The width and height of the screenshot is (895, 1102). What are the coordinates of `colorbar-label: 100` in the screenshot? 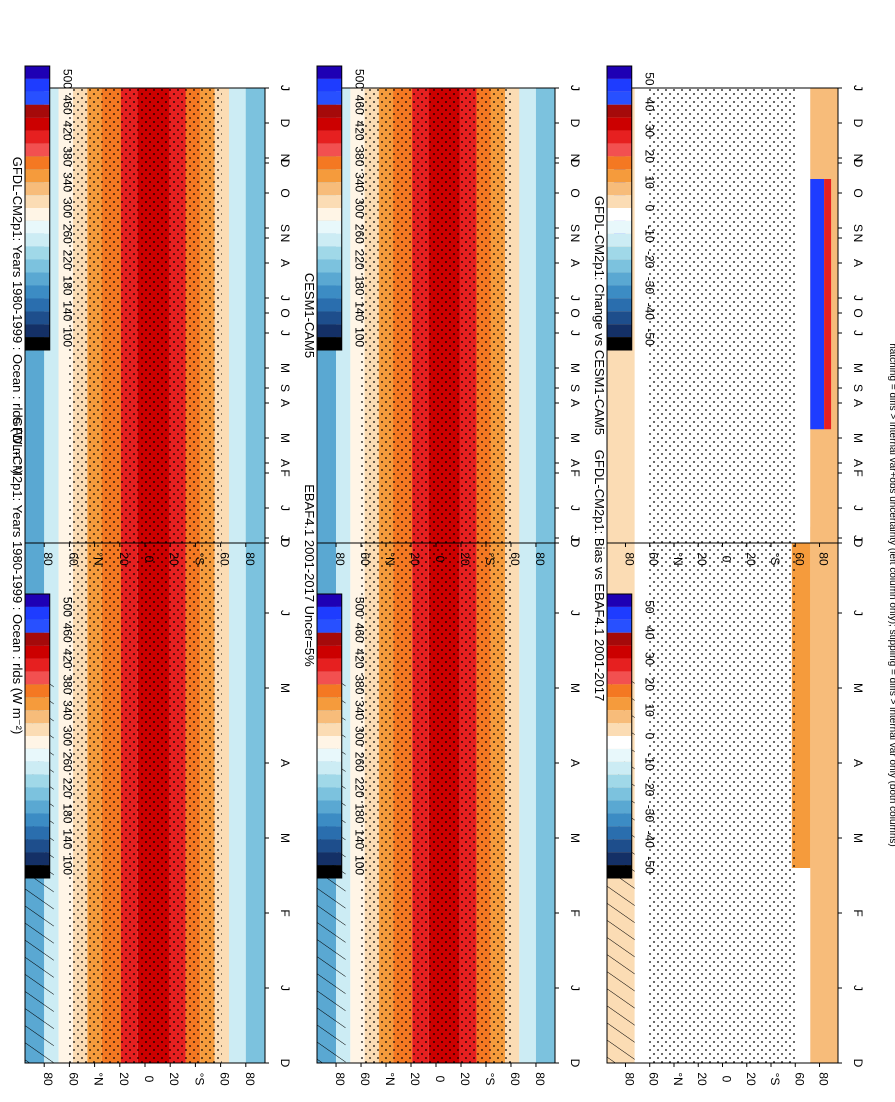 It's located at (360, 337).